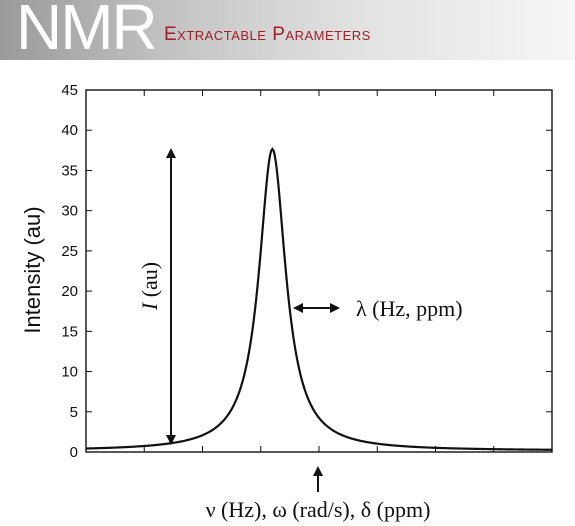 The image size is (575, 526). I want to click on banner-subtitle: Extractable Parameters, so click(267, 34).